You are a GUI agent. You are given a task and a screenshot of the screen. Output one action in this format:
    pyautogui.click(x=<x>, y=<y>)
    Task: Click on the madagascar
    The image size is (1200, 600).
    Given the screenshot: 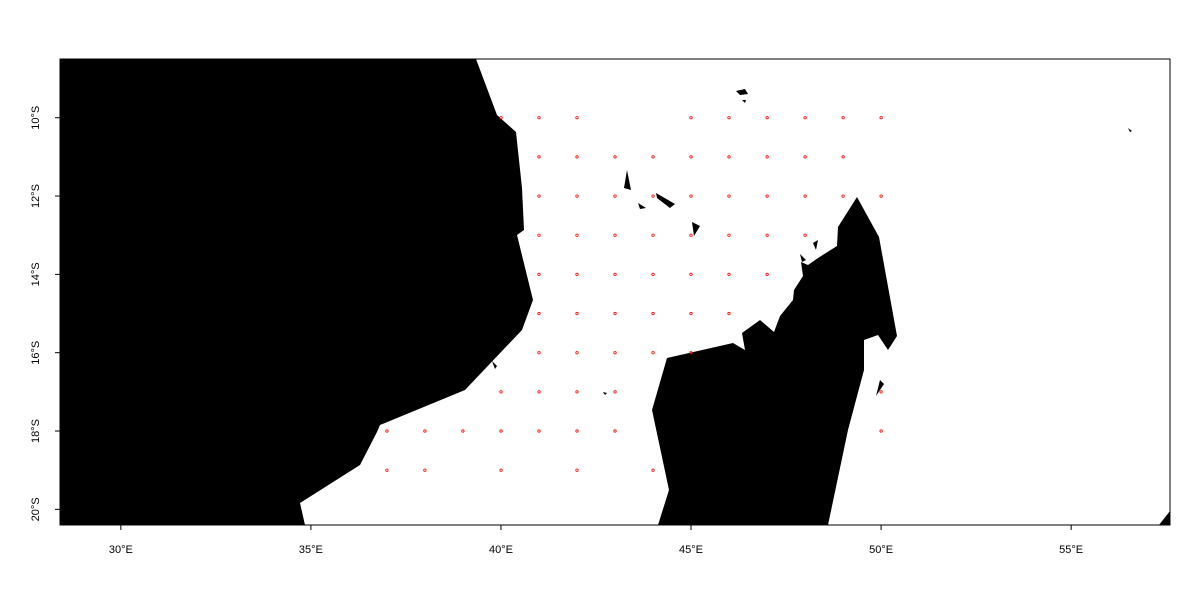 What is the action you would take?
    pyautogui.click(x=774, y=361)
    